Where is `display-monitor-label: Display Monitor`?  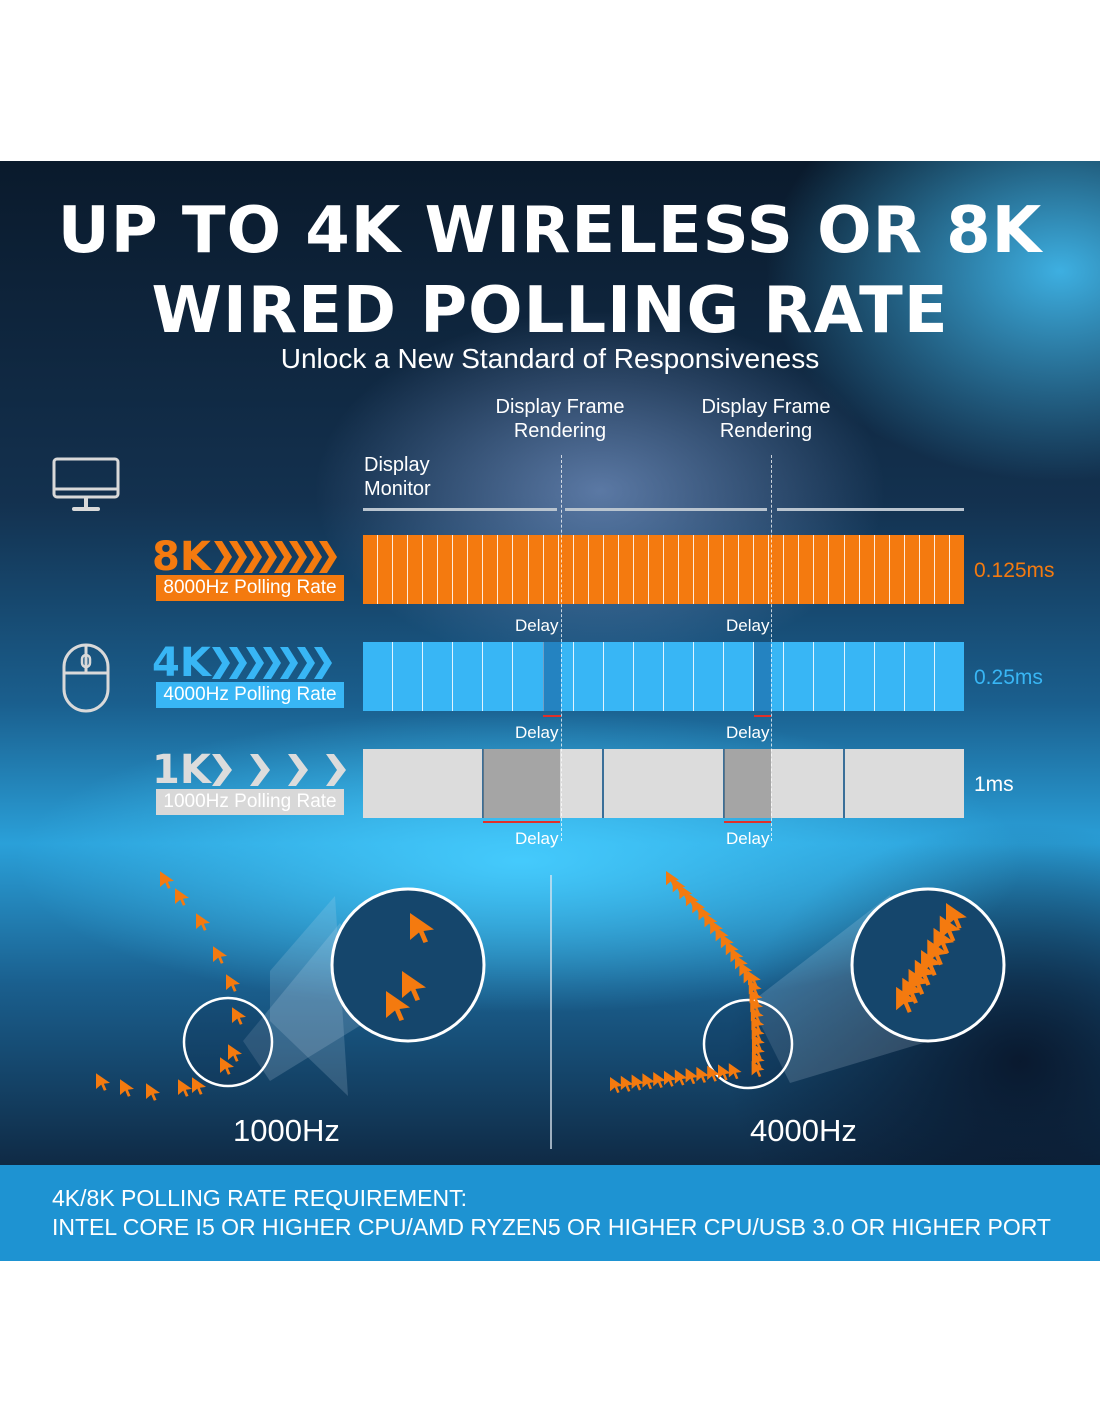 display-monitor-label: Display Monitor is located at coordinates (397, 477).